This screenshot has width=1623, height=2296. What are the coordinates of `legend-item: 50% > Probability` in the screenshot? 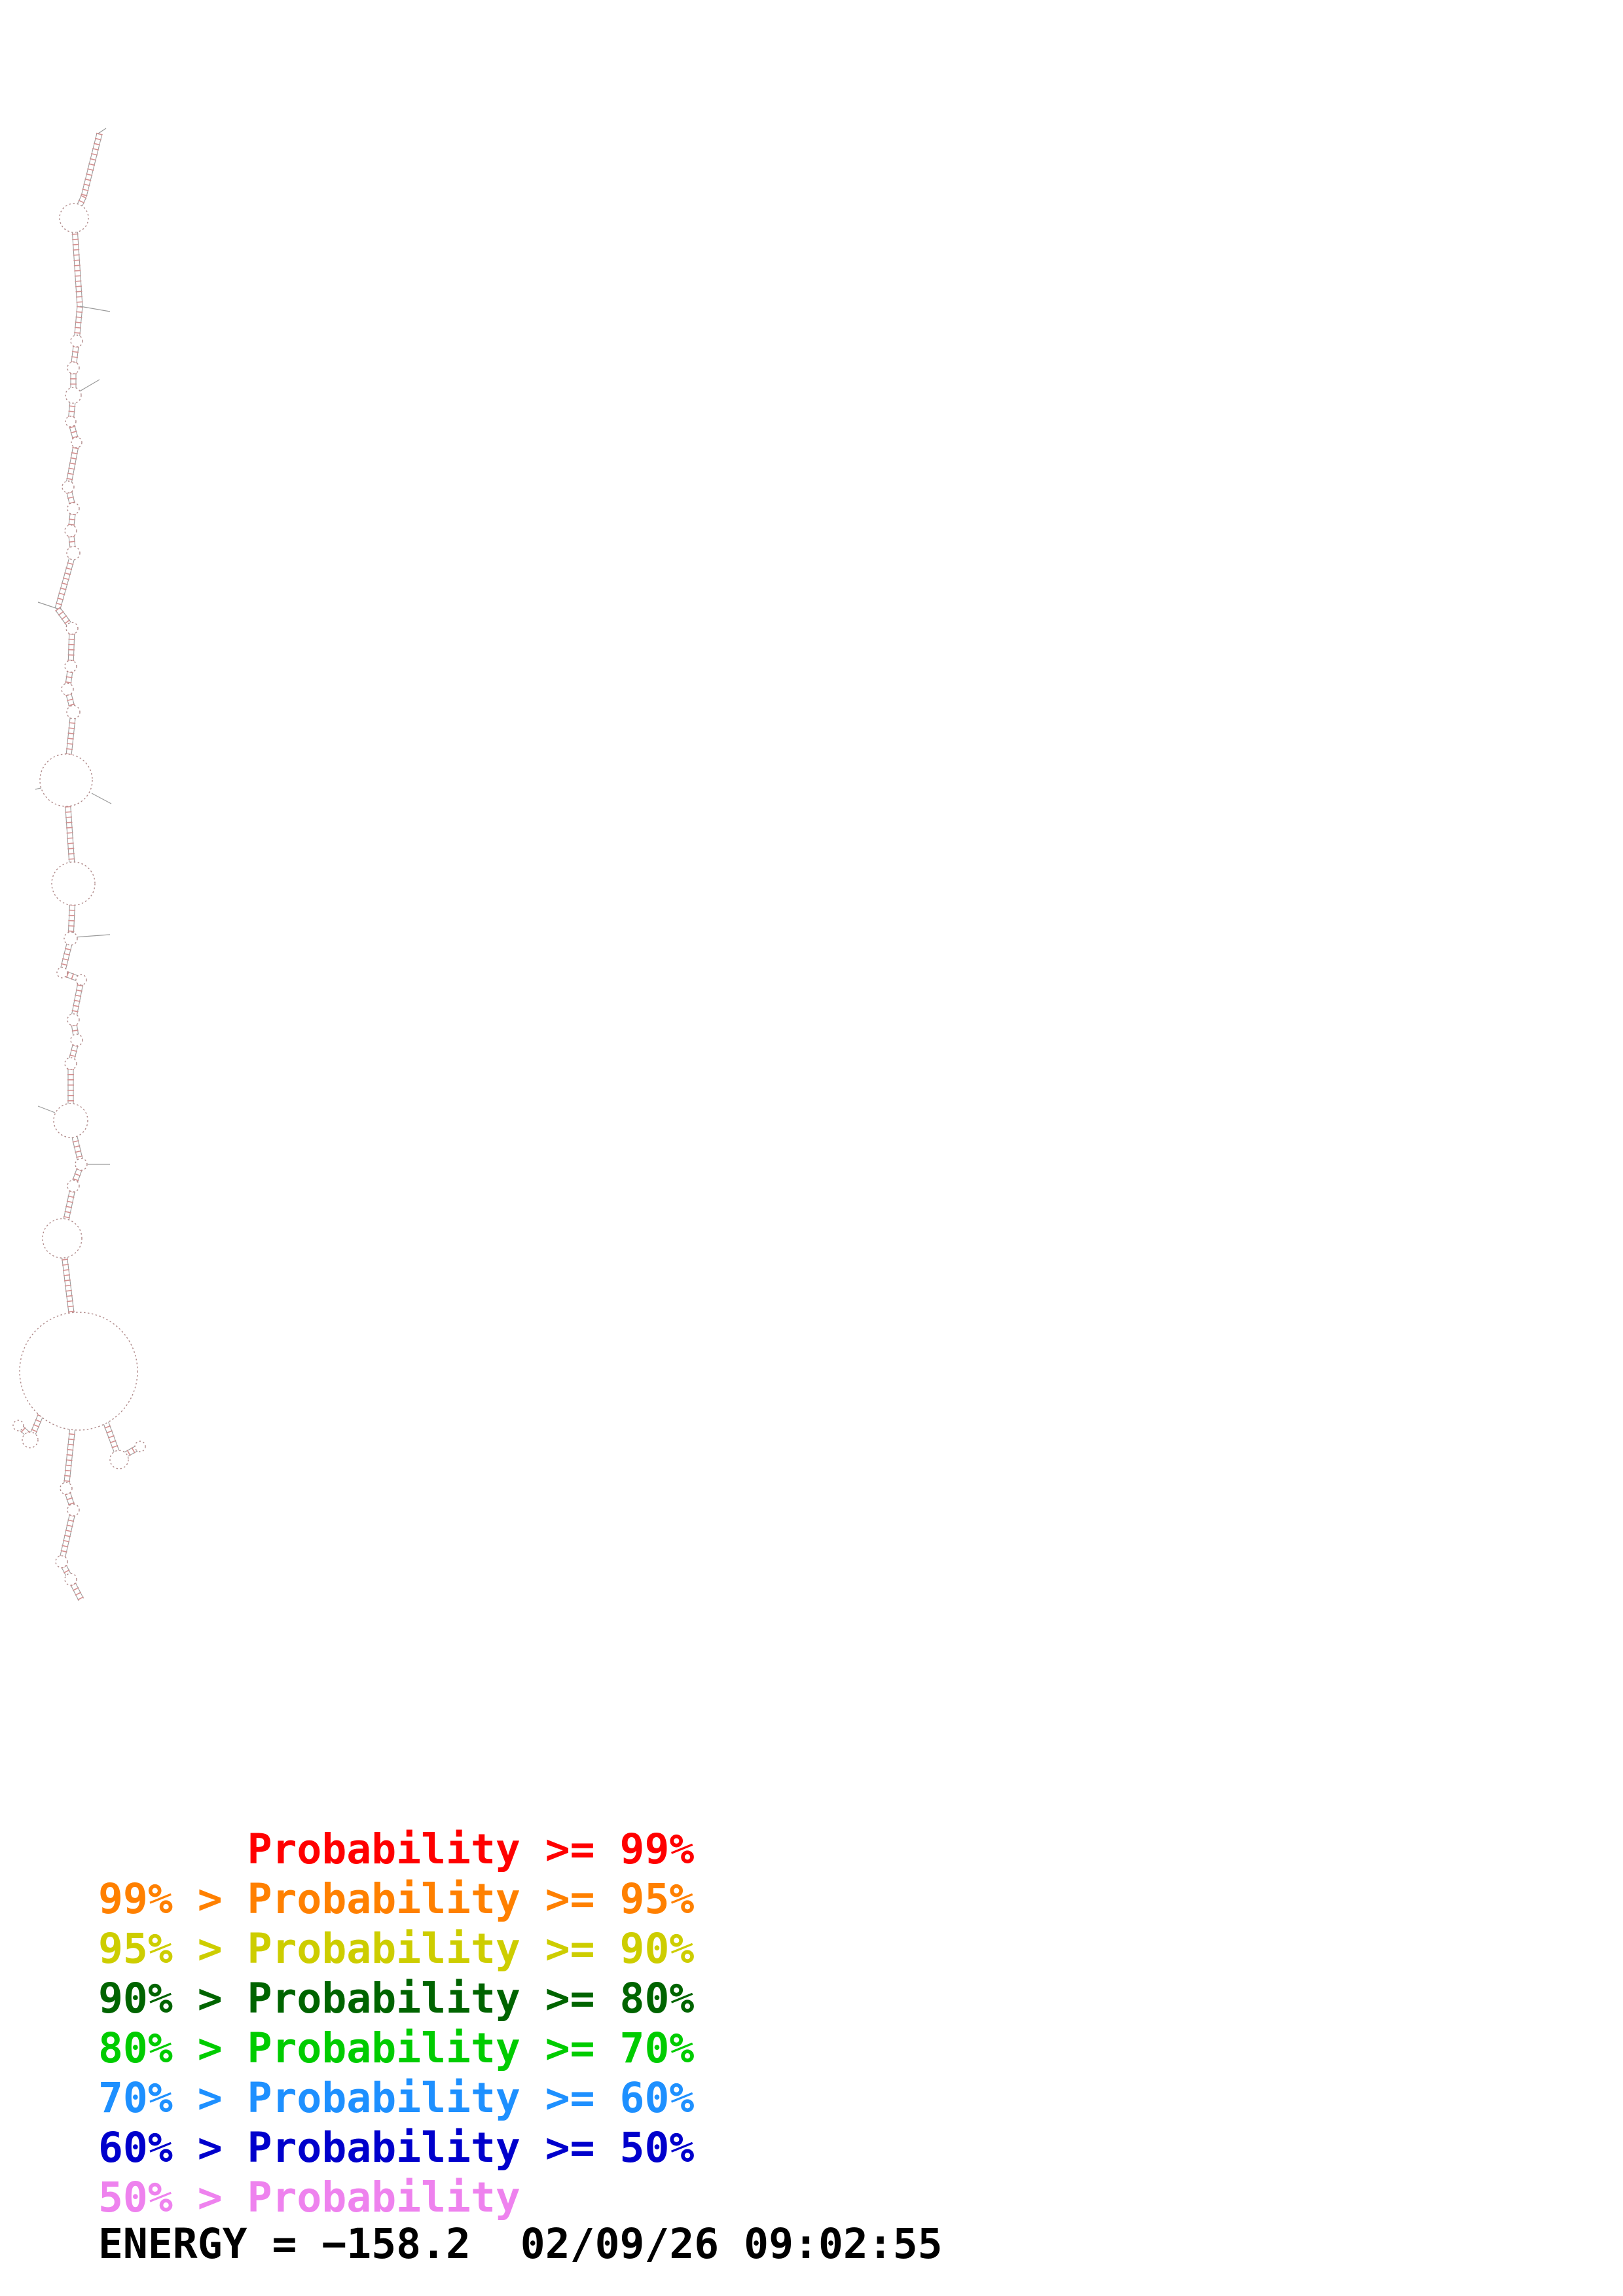 It's located at (309, 2197).